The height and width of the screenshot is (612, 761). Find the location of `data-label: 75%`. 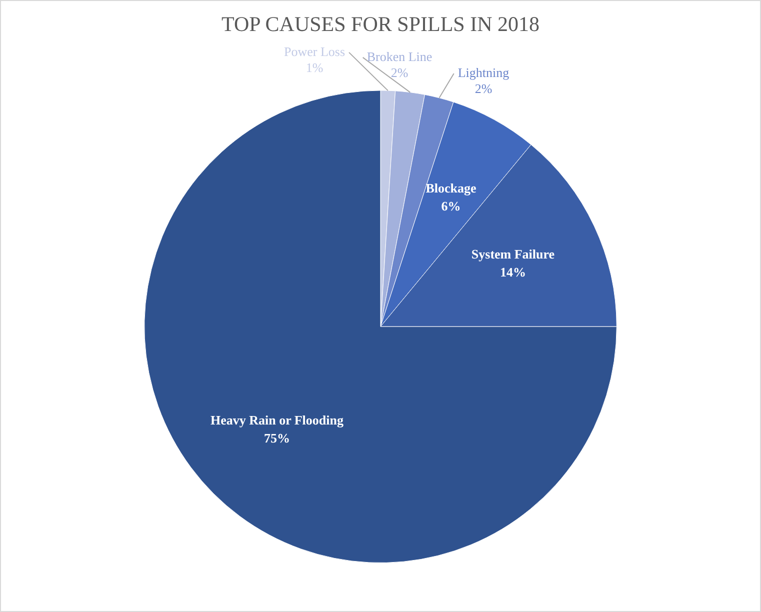

data-label: 75% is located at coordinates (277, 438).